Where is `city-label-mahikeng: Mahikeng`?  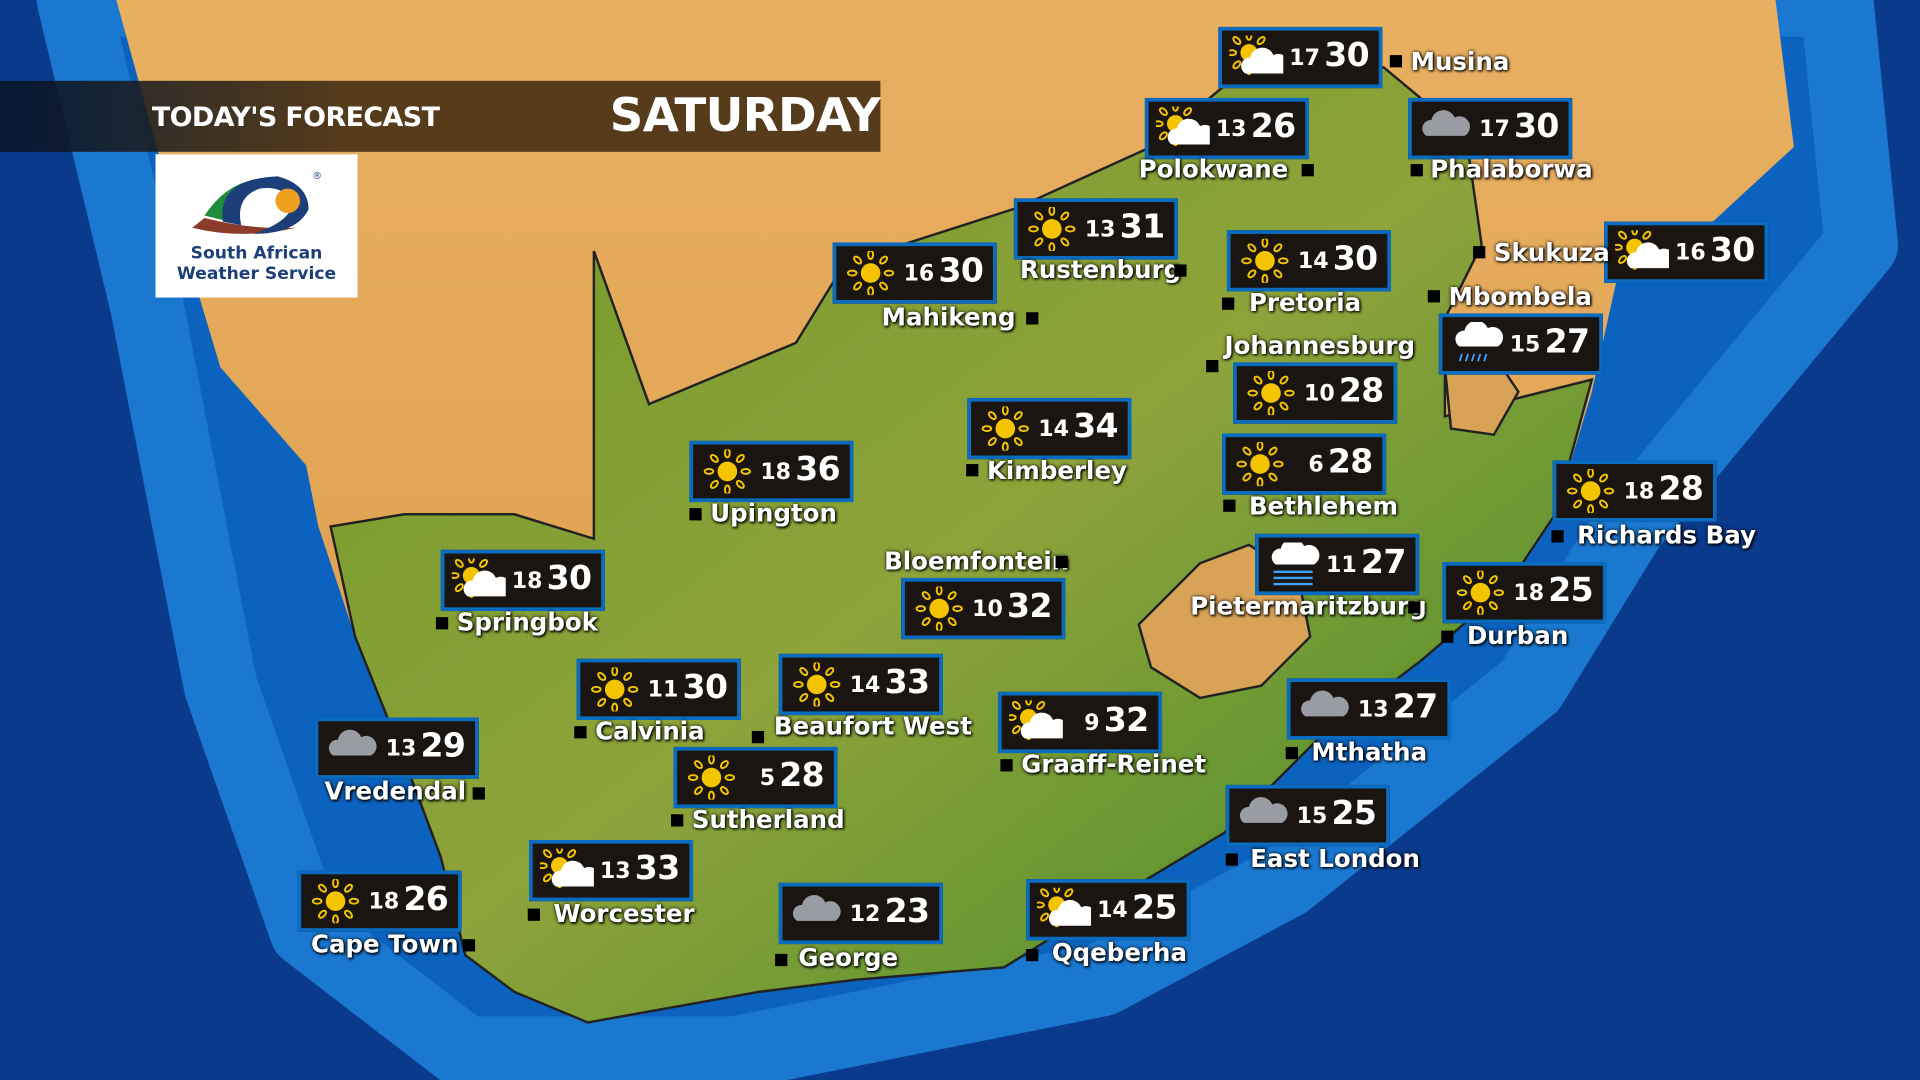 city-label-mahikeng: Mahikeng is located at coordinates (948, 317).